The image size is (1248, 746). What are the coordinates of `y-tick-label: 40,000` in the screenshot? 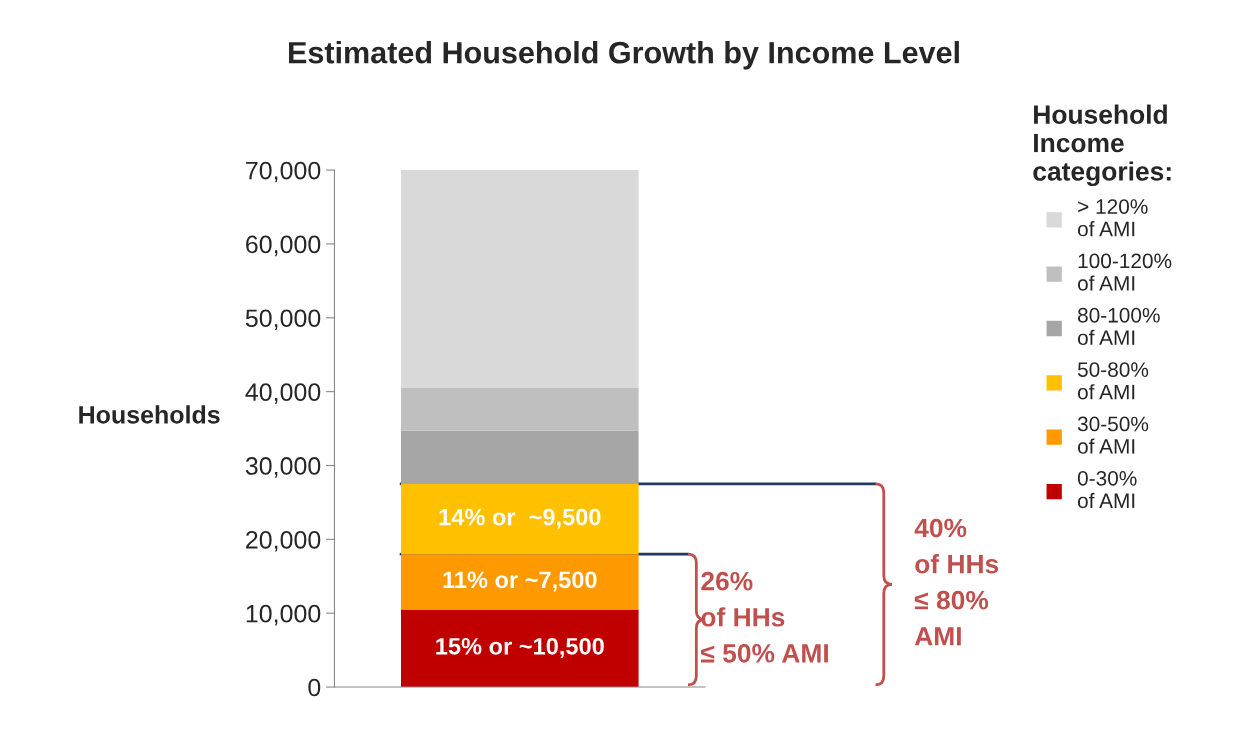 It's located at (283, 393).